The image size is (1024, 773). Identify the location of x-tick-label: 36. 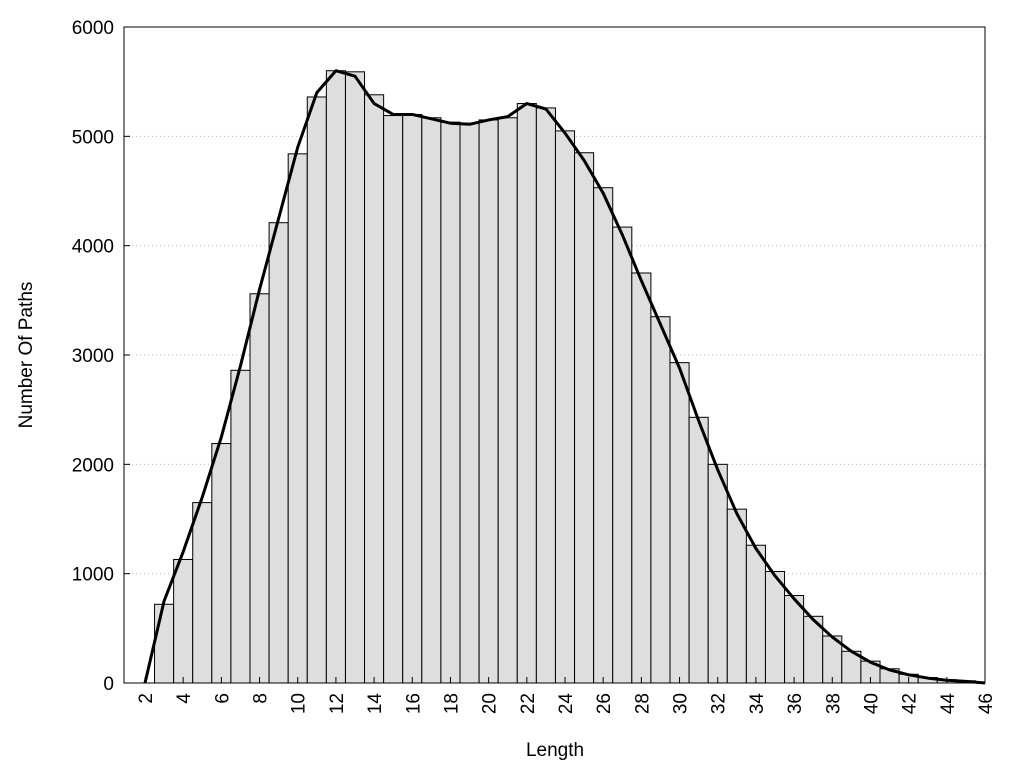
(795, 703).